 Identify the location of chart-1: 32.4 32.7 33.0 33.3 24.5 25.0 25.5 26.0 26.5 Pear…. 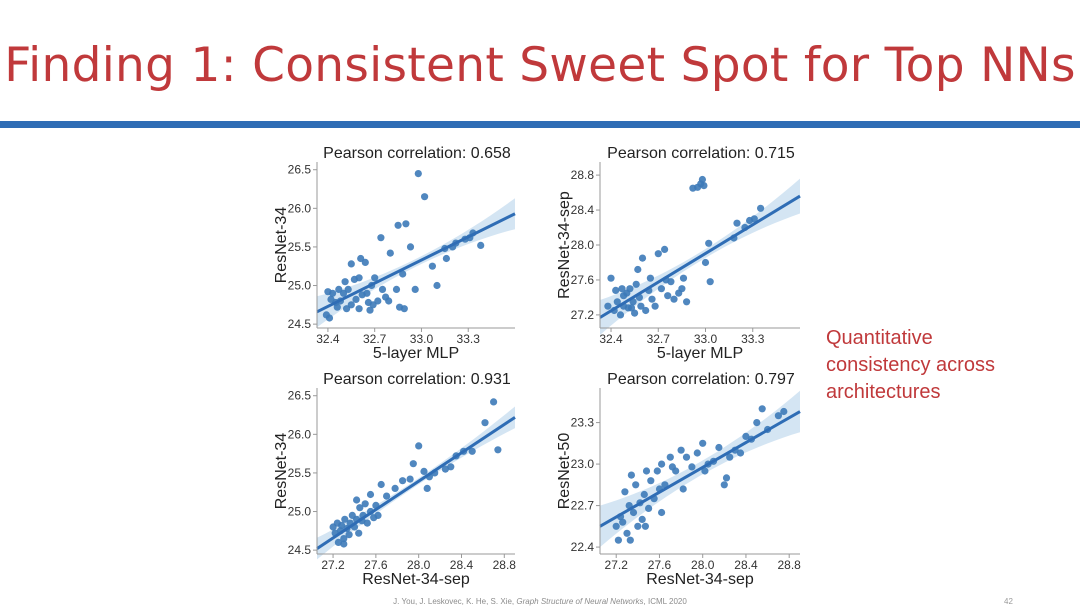
(394, 253).